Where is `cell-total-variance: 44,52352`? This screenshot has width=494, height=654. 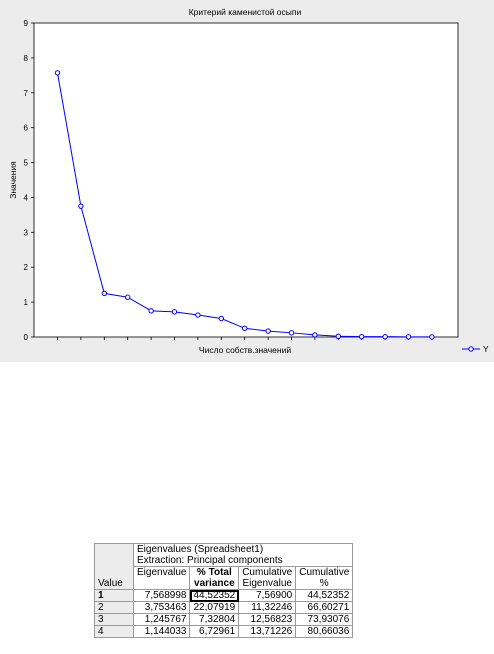 cell-total-variance: 44,52352 is located at coordinates (214, 595).